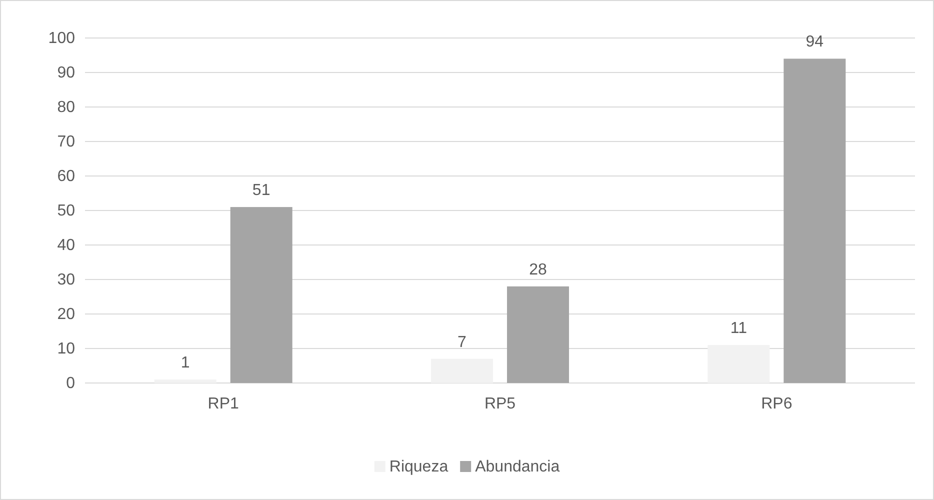 The width and height of the screenshot is (934, 500). I want to click on x-tick-label: RP5, so click(500, 403).